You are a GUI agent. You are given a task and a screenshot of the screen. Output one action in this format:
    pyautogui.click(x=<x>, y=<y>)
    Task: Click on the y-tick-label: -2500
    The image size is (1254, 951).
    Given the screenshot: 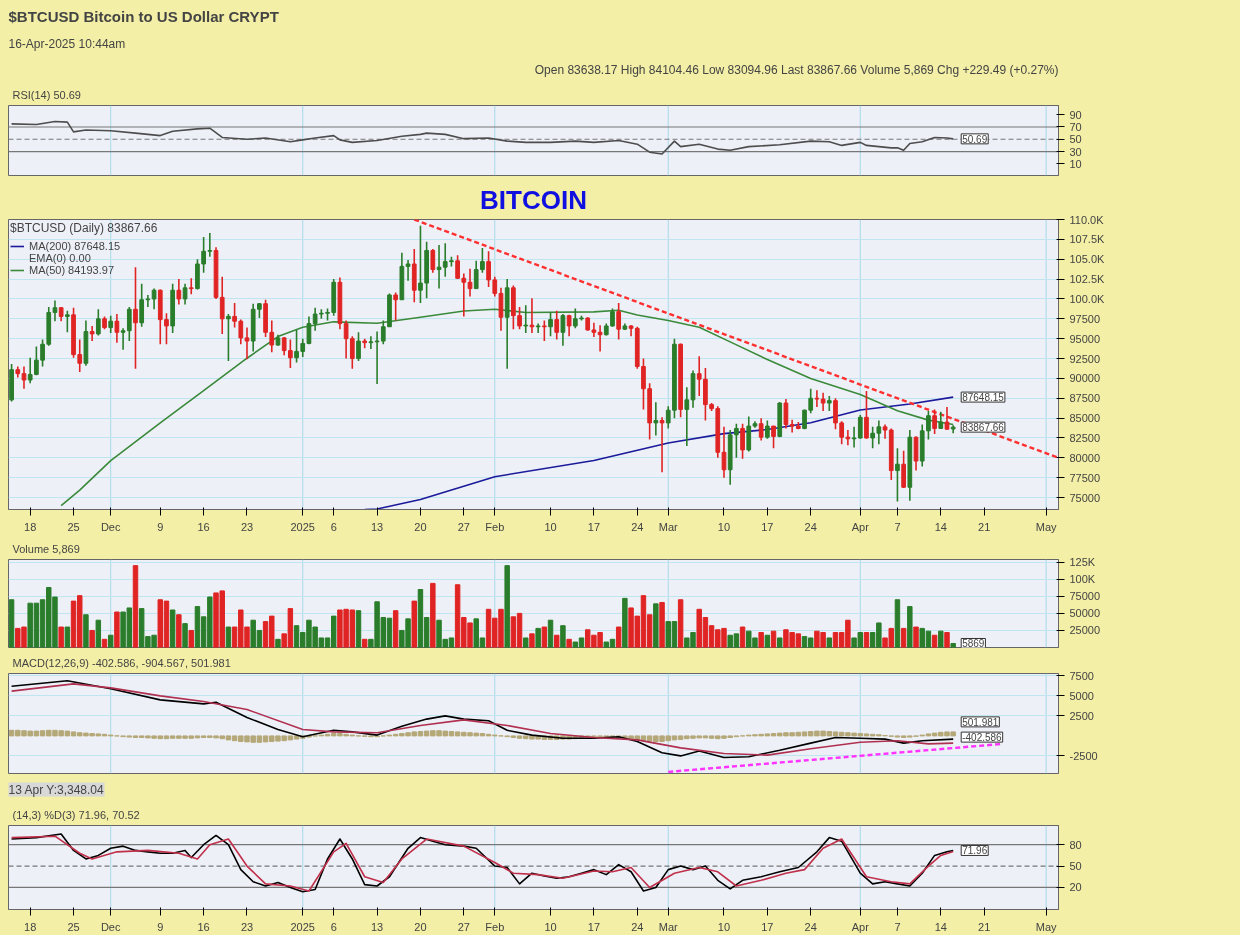 What is the action you would take?
    pyautogui.click(x=1083, y=755)
    